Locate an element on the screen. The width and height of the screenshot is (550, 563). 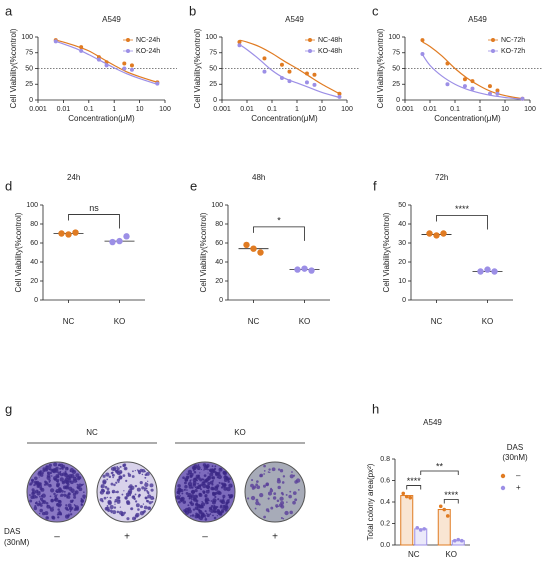
chart-title: 48h is located at coordinates (258, 177).